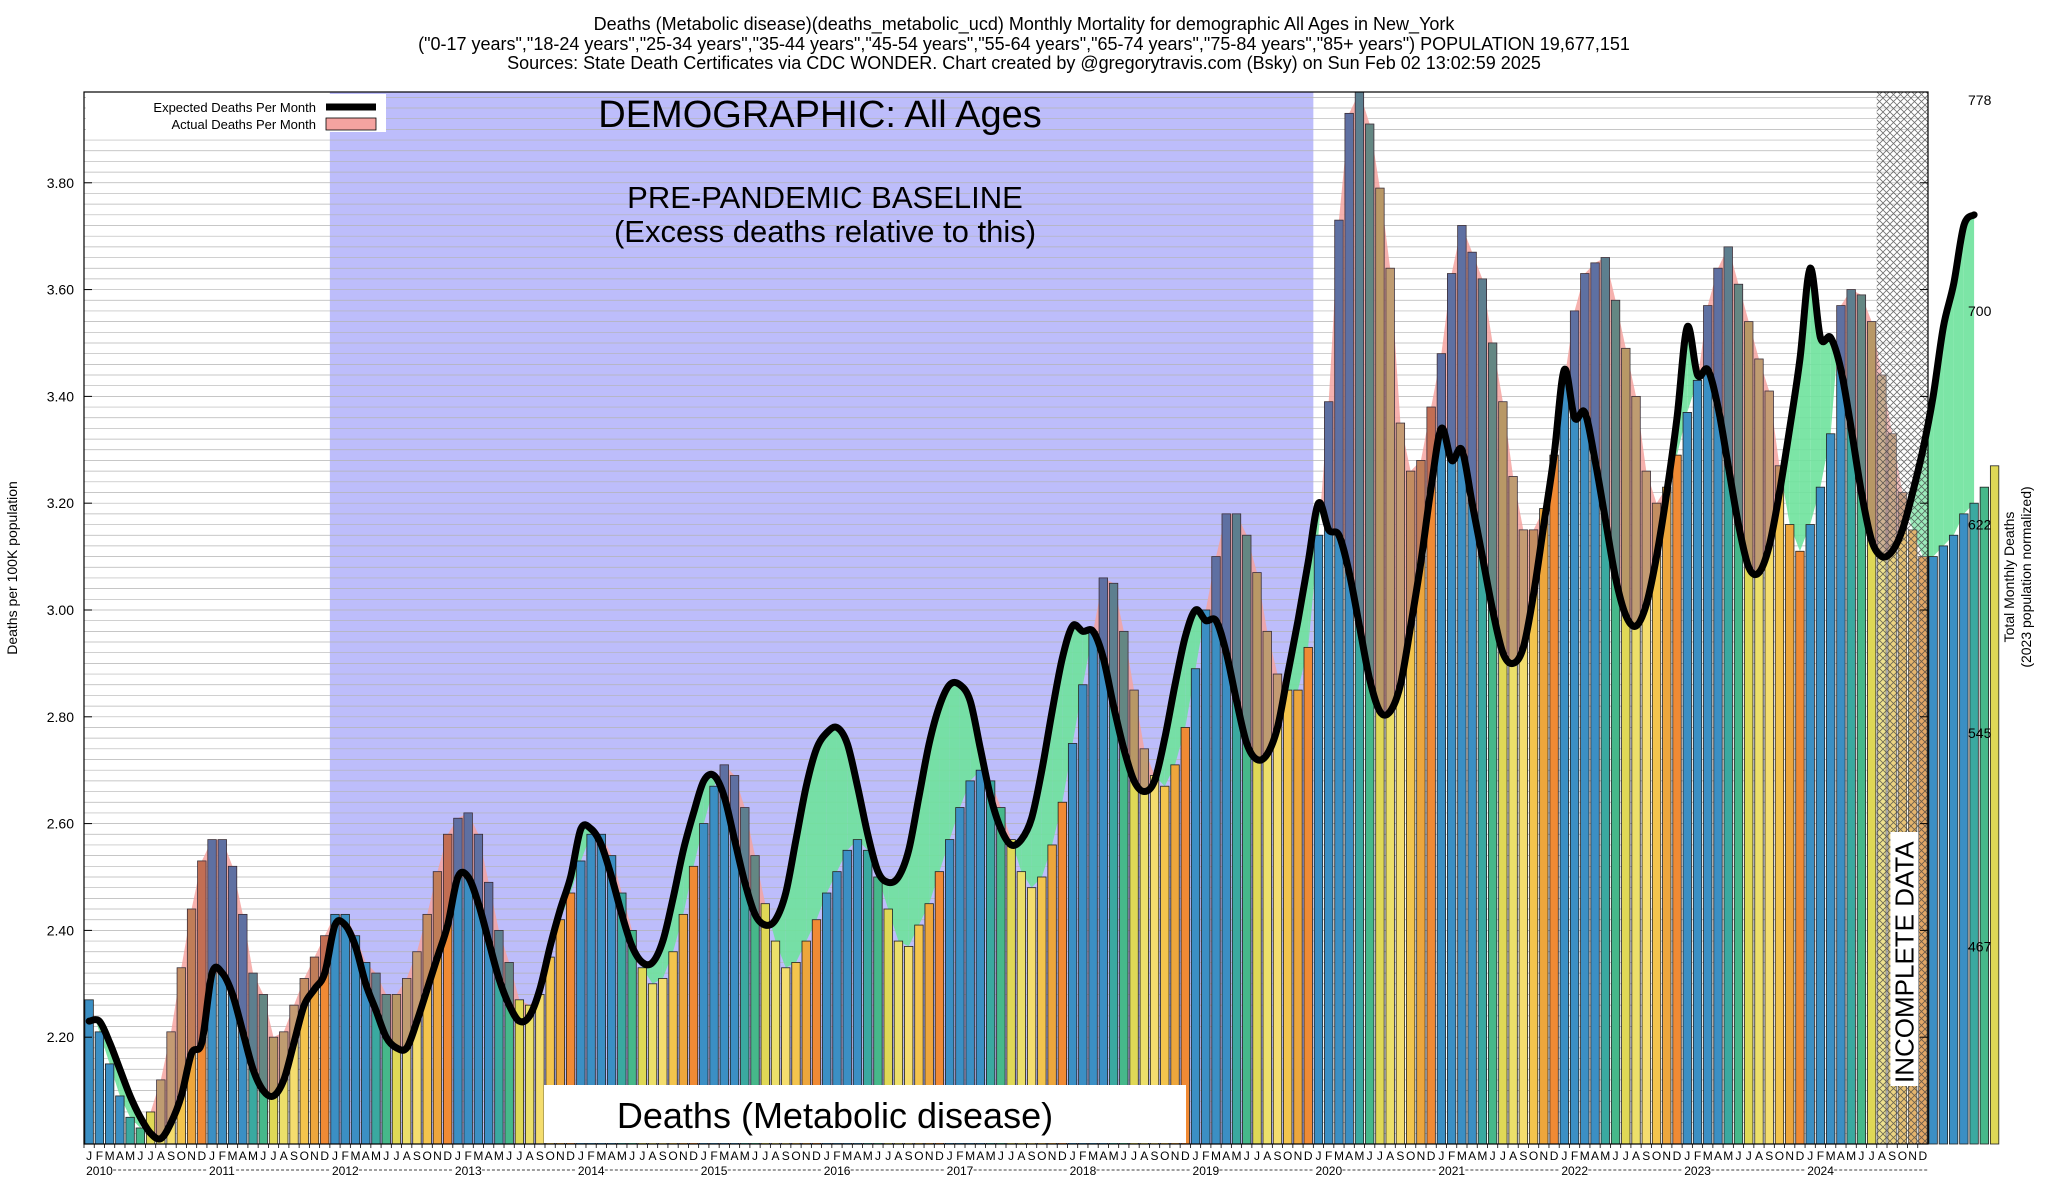  I want to click on legend-swatch-actual, so click(351, 124).